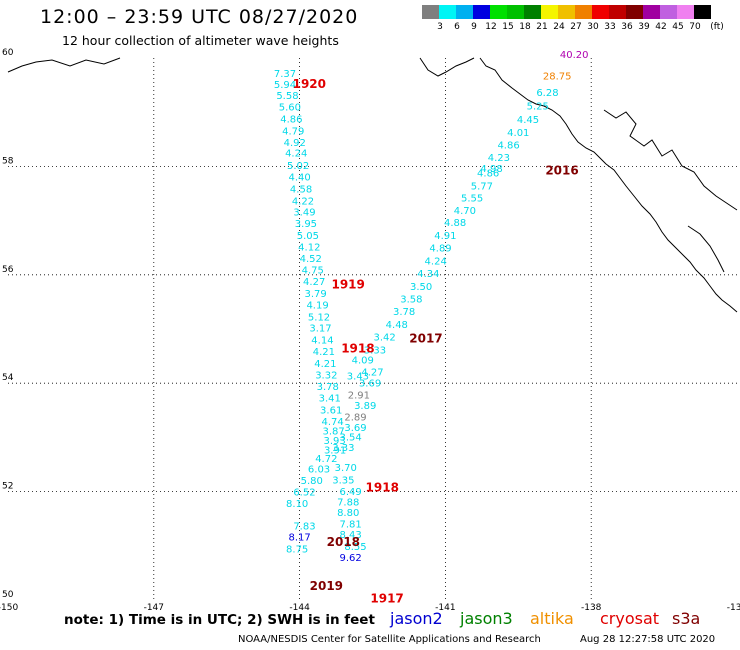 The width and height of the screenshot is (740, 650). Describe the element at coordinates (287, 96) in the screenshot. I see `wave-height-label: 5.58` at that location.